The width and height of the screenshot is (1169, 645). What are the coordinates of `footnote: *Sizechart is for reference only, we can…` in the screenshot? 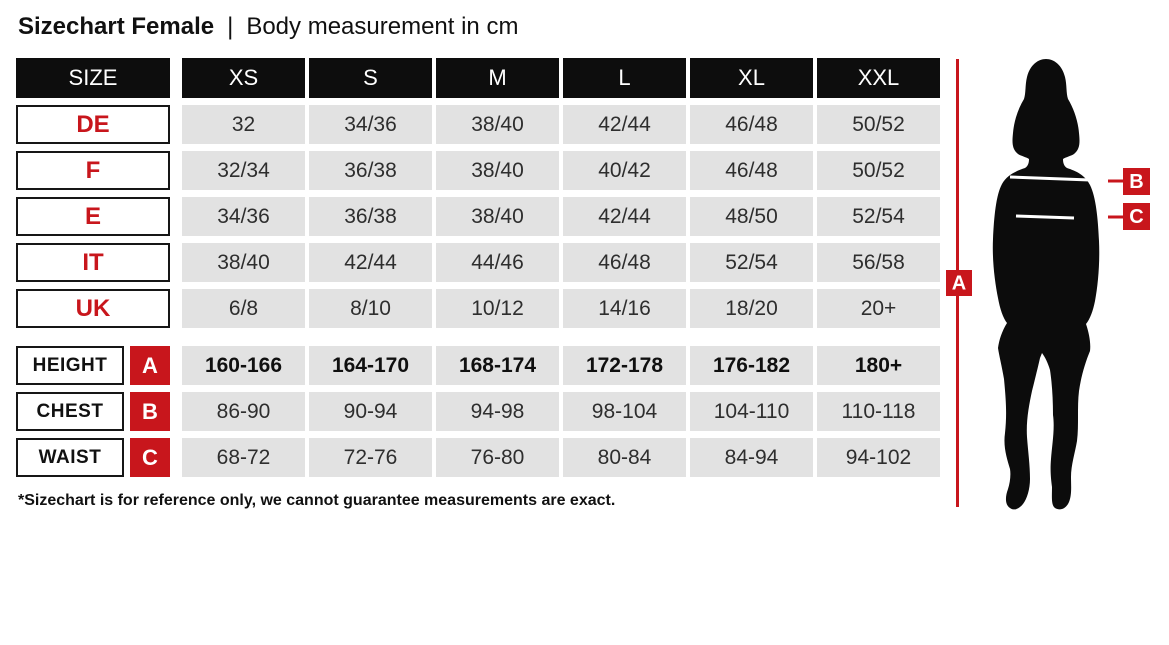 It's located at (317, 500).